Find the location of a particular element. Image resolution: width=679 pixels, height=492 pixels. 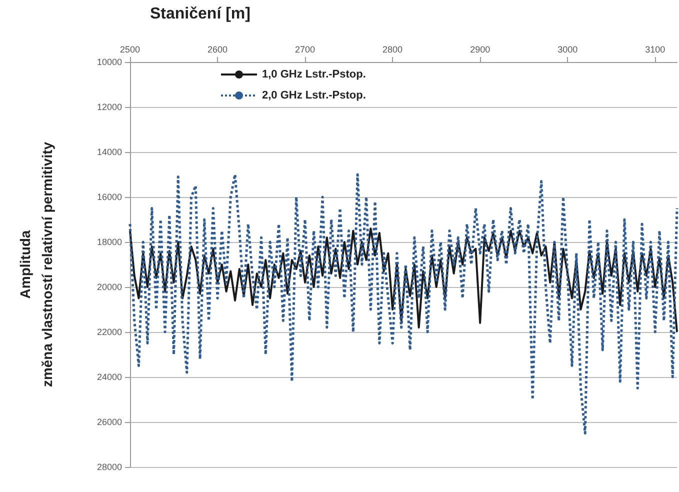

x-tick-label: 3100 is located at coordinates (655, 49).